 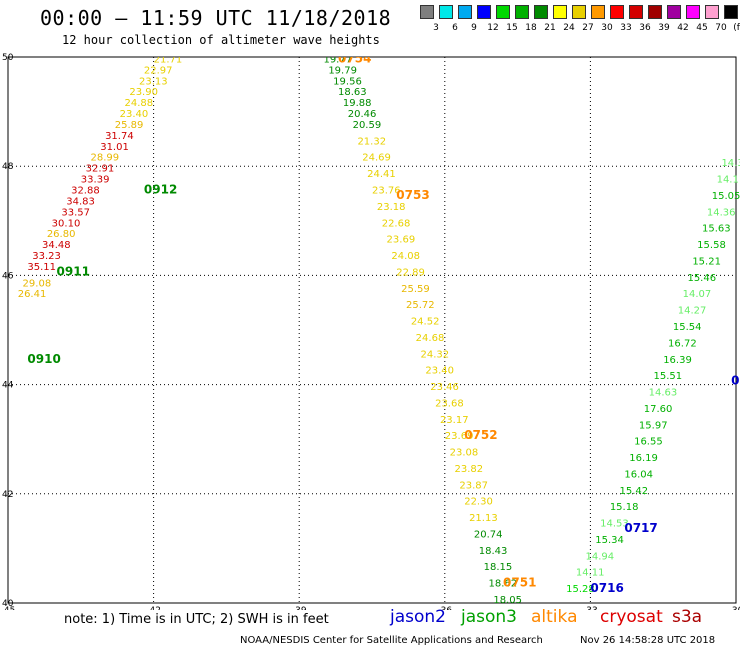 What do you see at coordinates (153, 81) in the screenshot?
I see `data-point-label: 23.13` at bounding box center [153, 81].